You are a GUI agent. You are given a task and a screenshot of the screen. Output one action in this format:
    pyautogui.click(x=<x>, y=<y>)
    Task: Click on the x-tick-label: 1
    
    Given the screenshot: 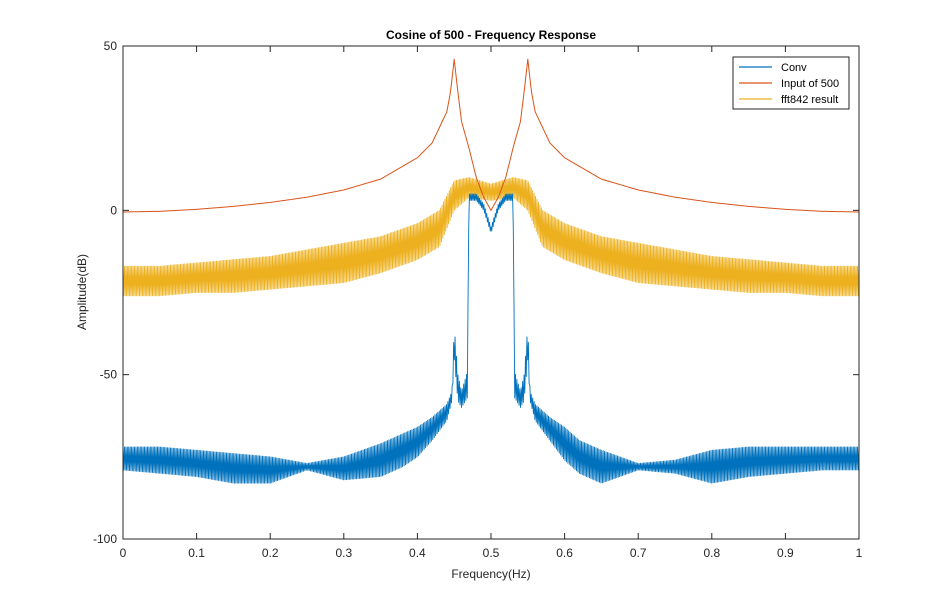 What is the action you would take?
    pyautogui.click(x=859, y=553)
    